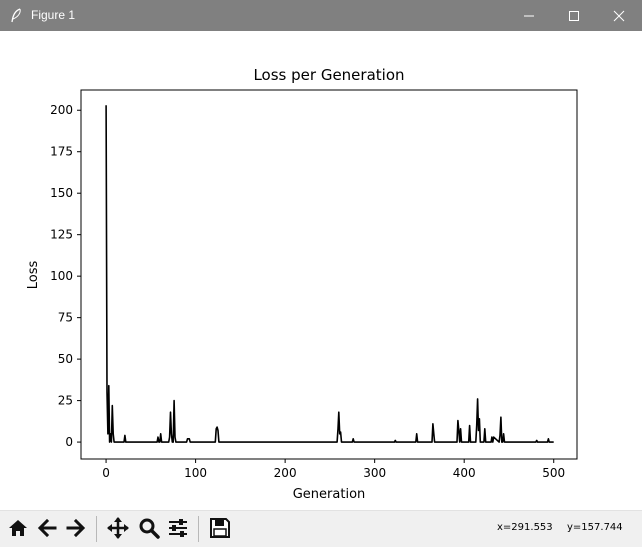 This screenshot has width=642, height=547. What do you see at coordinates (65, 401) in the screenshot?
I see `y-tick-label: 25` at bounding box center [65, 401].